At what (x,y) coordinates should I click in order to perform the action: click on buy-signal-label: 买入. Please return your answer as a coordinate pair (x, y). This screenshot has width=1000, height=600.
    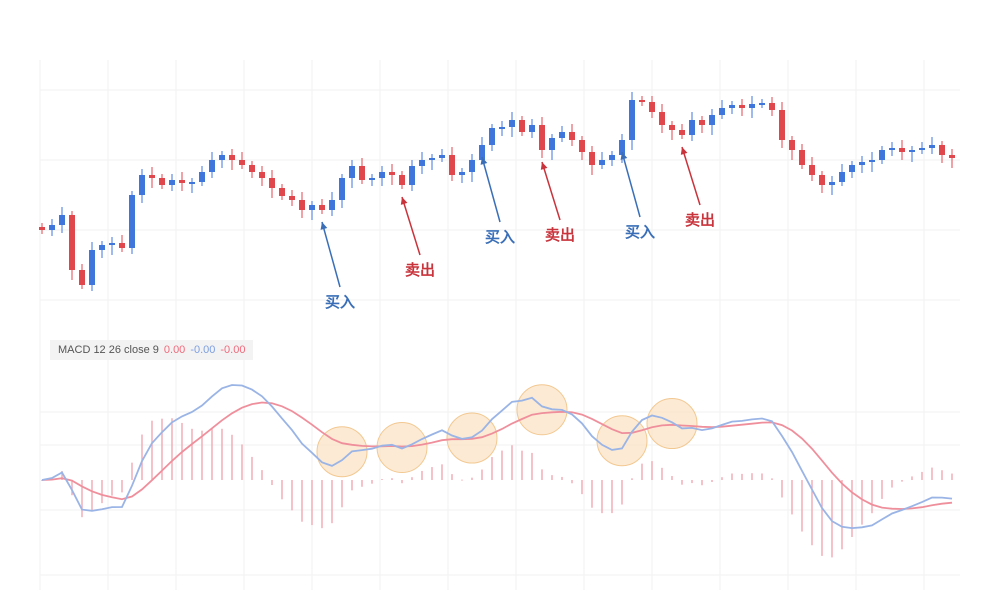
    Looking at the image, I should click on (340, 302).